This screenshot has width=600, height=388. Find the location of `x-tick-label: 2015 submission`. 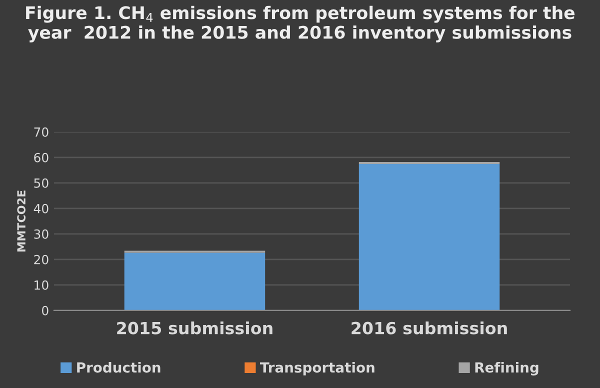

x-tick-label: 2015 submission is located at coordinates (194, 328).